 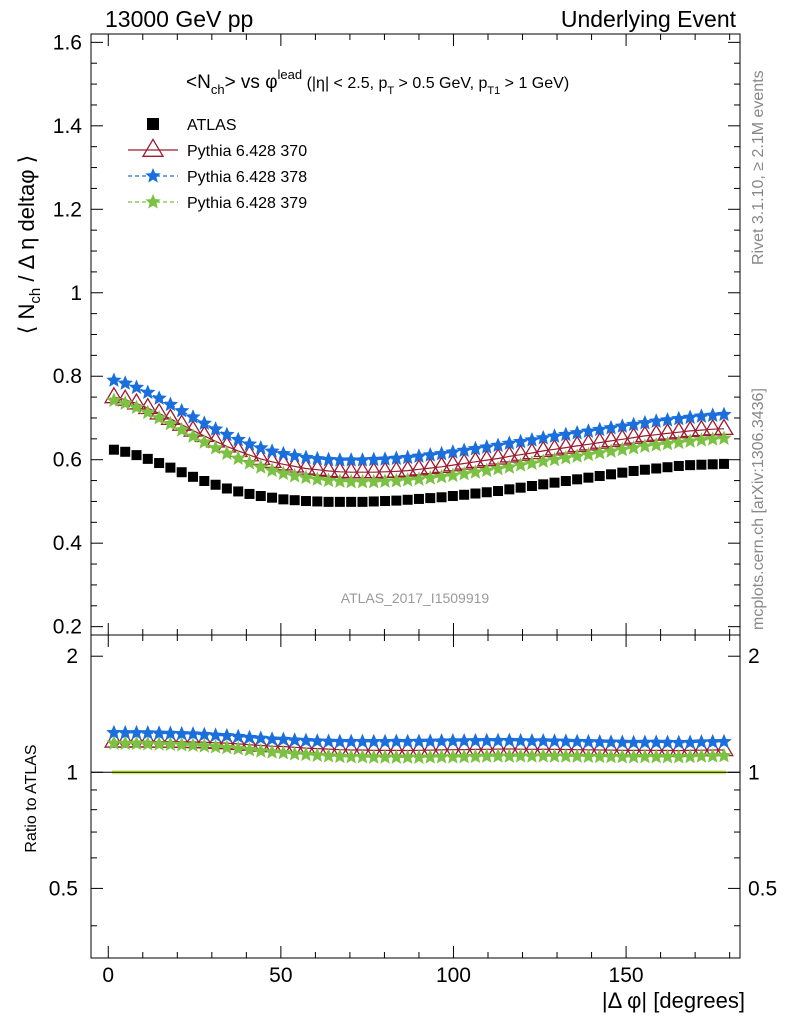 I want to click on y-tick-label: 1, so click(x=76, y=293).